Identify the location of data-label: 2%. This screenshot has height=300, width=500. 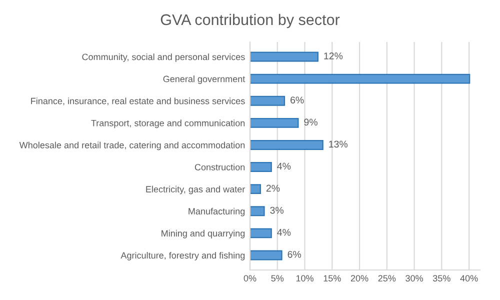
(273, 188).